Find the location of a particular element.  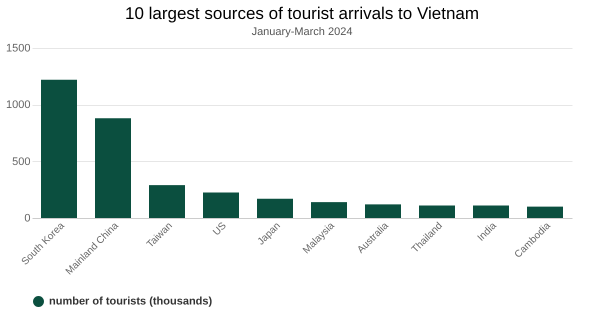

chart-subtitle: January-March 2024 is located at coordinates (302, 32).